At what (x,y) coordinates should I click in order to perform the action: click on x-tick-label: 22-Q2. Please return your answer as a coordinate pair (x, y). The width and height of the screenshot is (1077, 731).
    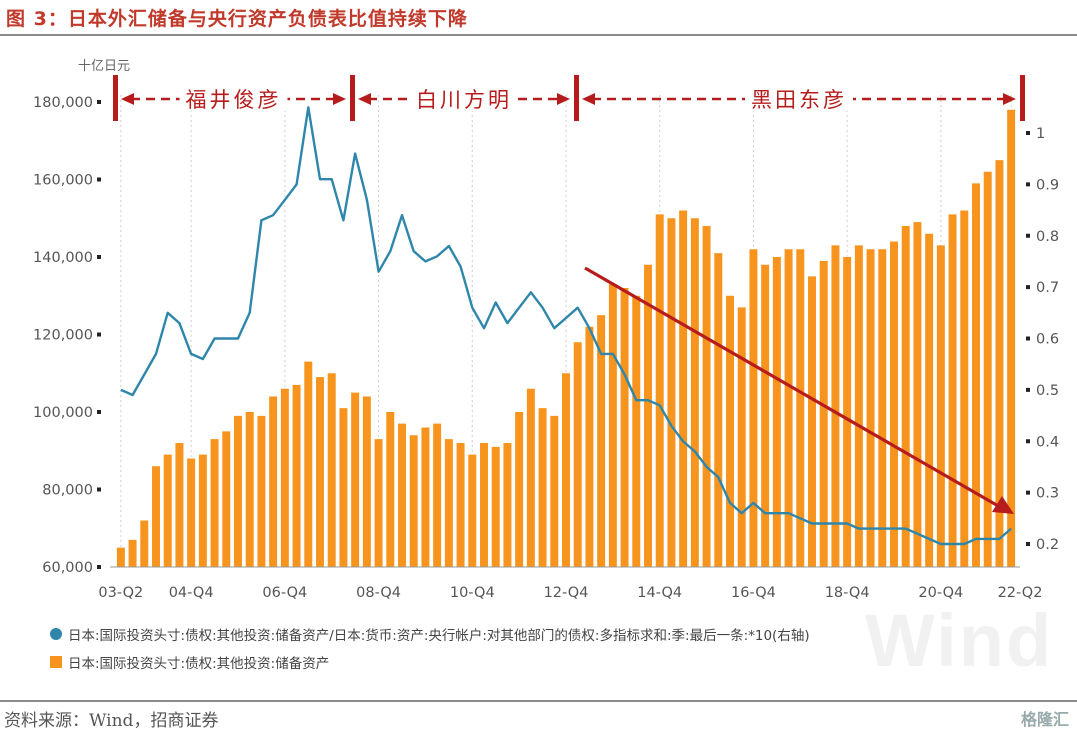
    Looking at the image, I should click on (1020, 593).